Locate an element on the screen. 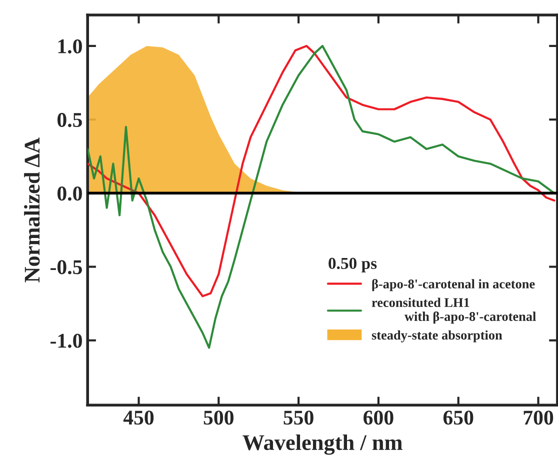 The image size is (558, 470). y-tick-label: -0.5 is located at coordinates (66, 267).